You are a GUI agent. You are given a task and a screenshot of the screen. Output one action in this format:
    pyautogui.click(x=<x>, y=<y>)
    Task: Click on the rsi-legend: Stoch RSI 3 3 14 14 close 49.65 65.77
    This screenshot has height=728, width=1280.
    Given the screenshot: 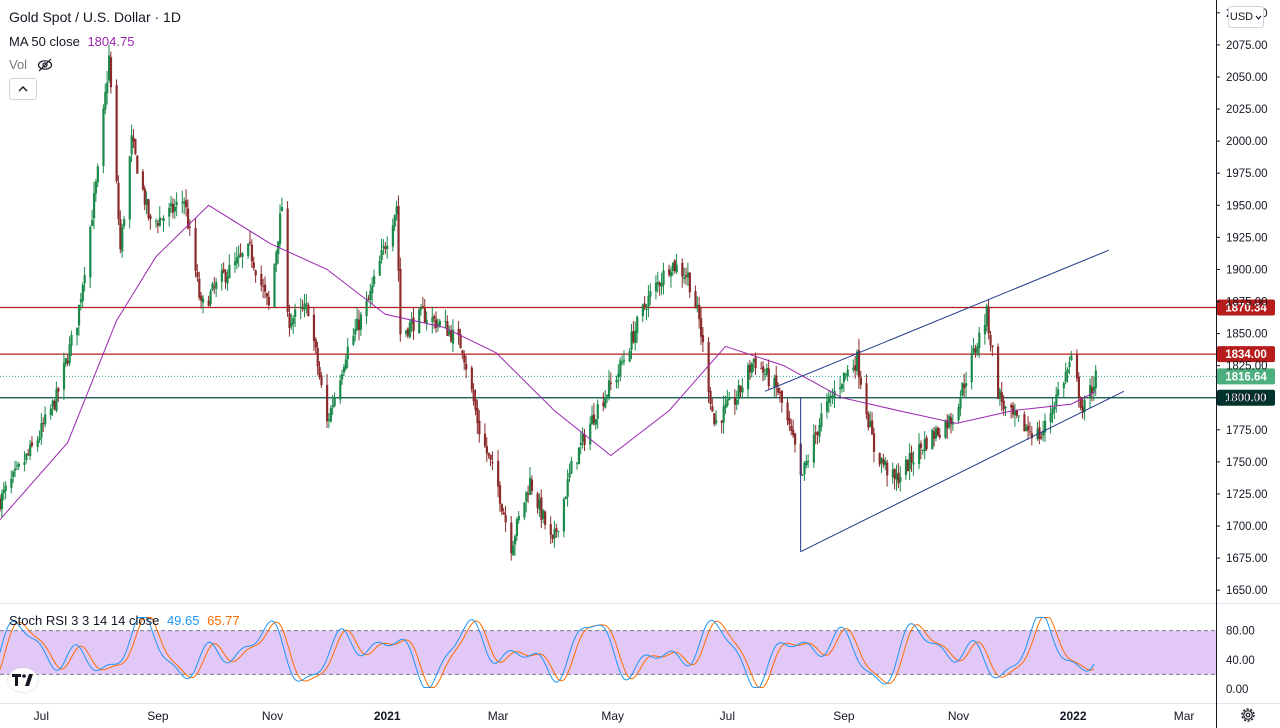 What is the action you would take?
    pyautogui.click(x=126, y=620)
    